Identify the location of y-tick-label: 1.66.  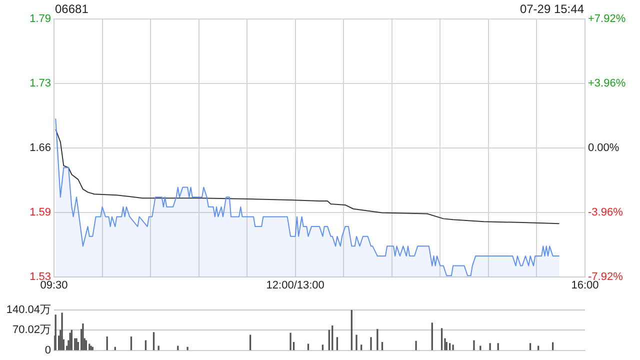
(40, 148).